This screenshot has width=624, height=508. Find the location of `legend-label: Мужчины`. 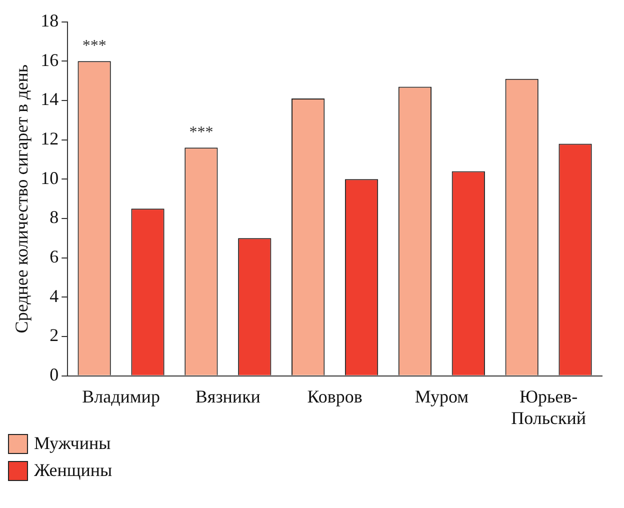

legend-label: Мужчины is located at coordinates (72, 443).